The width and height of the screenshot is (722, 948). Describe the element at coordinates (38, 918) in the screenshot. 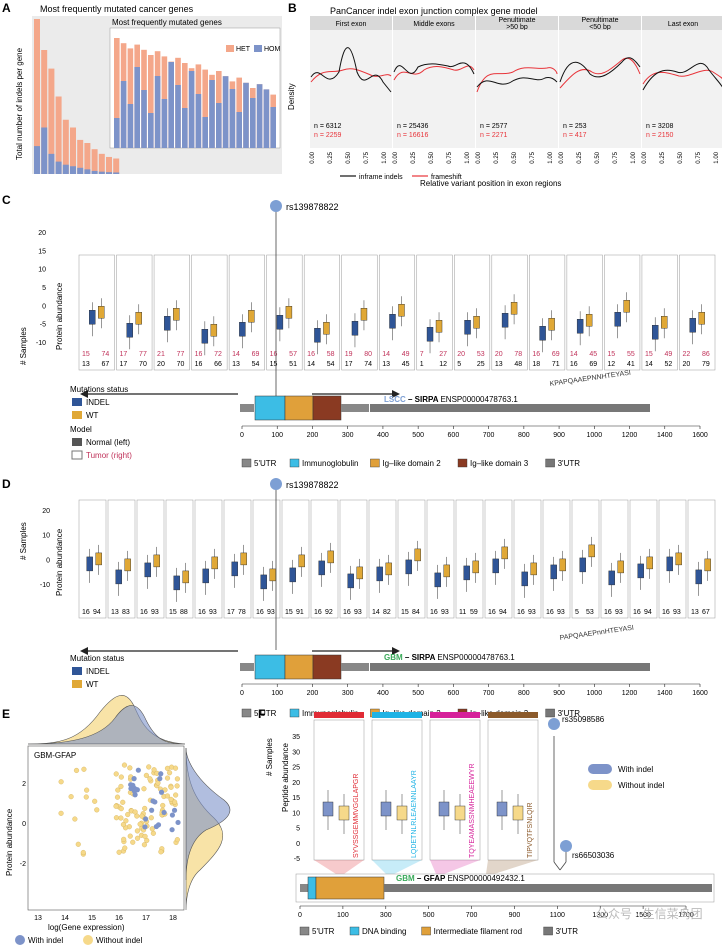

I see `x-tick: 13` at that location.